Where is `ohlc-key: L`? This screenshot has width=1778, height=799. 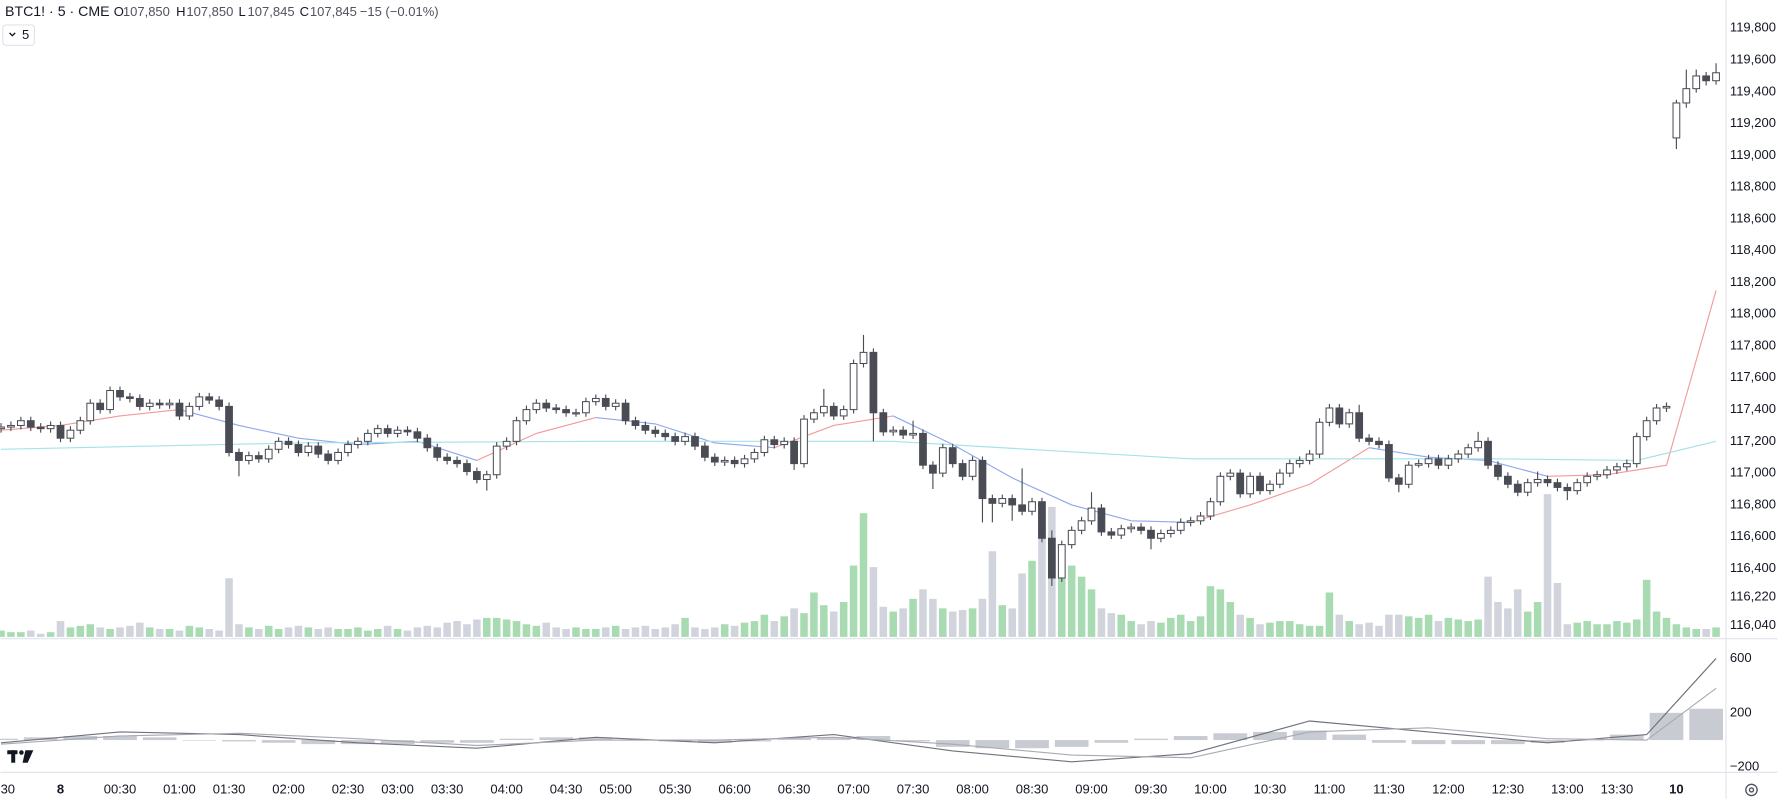 ohlc-key: L is located at coordinates (241, 11).